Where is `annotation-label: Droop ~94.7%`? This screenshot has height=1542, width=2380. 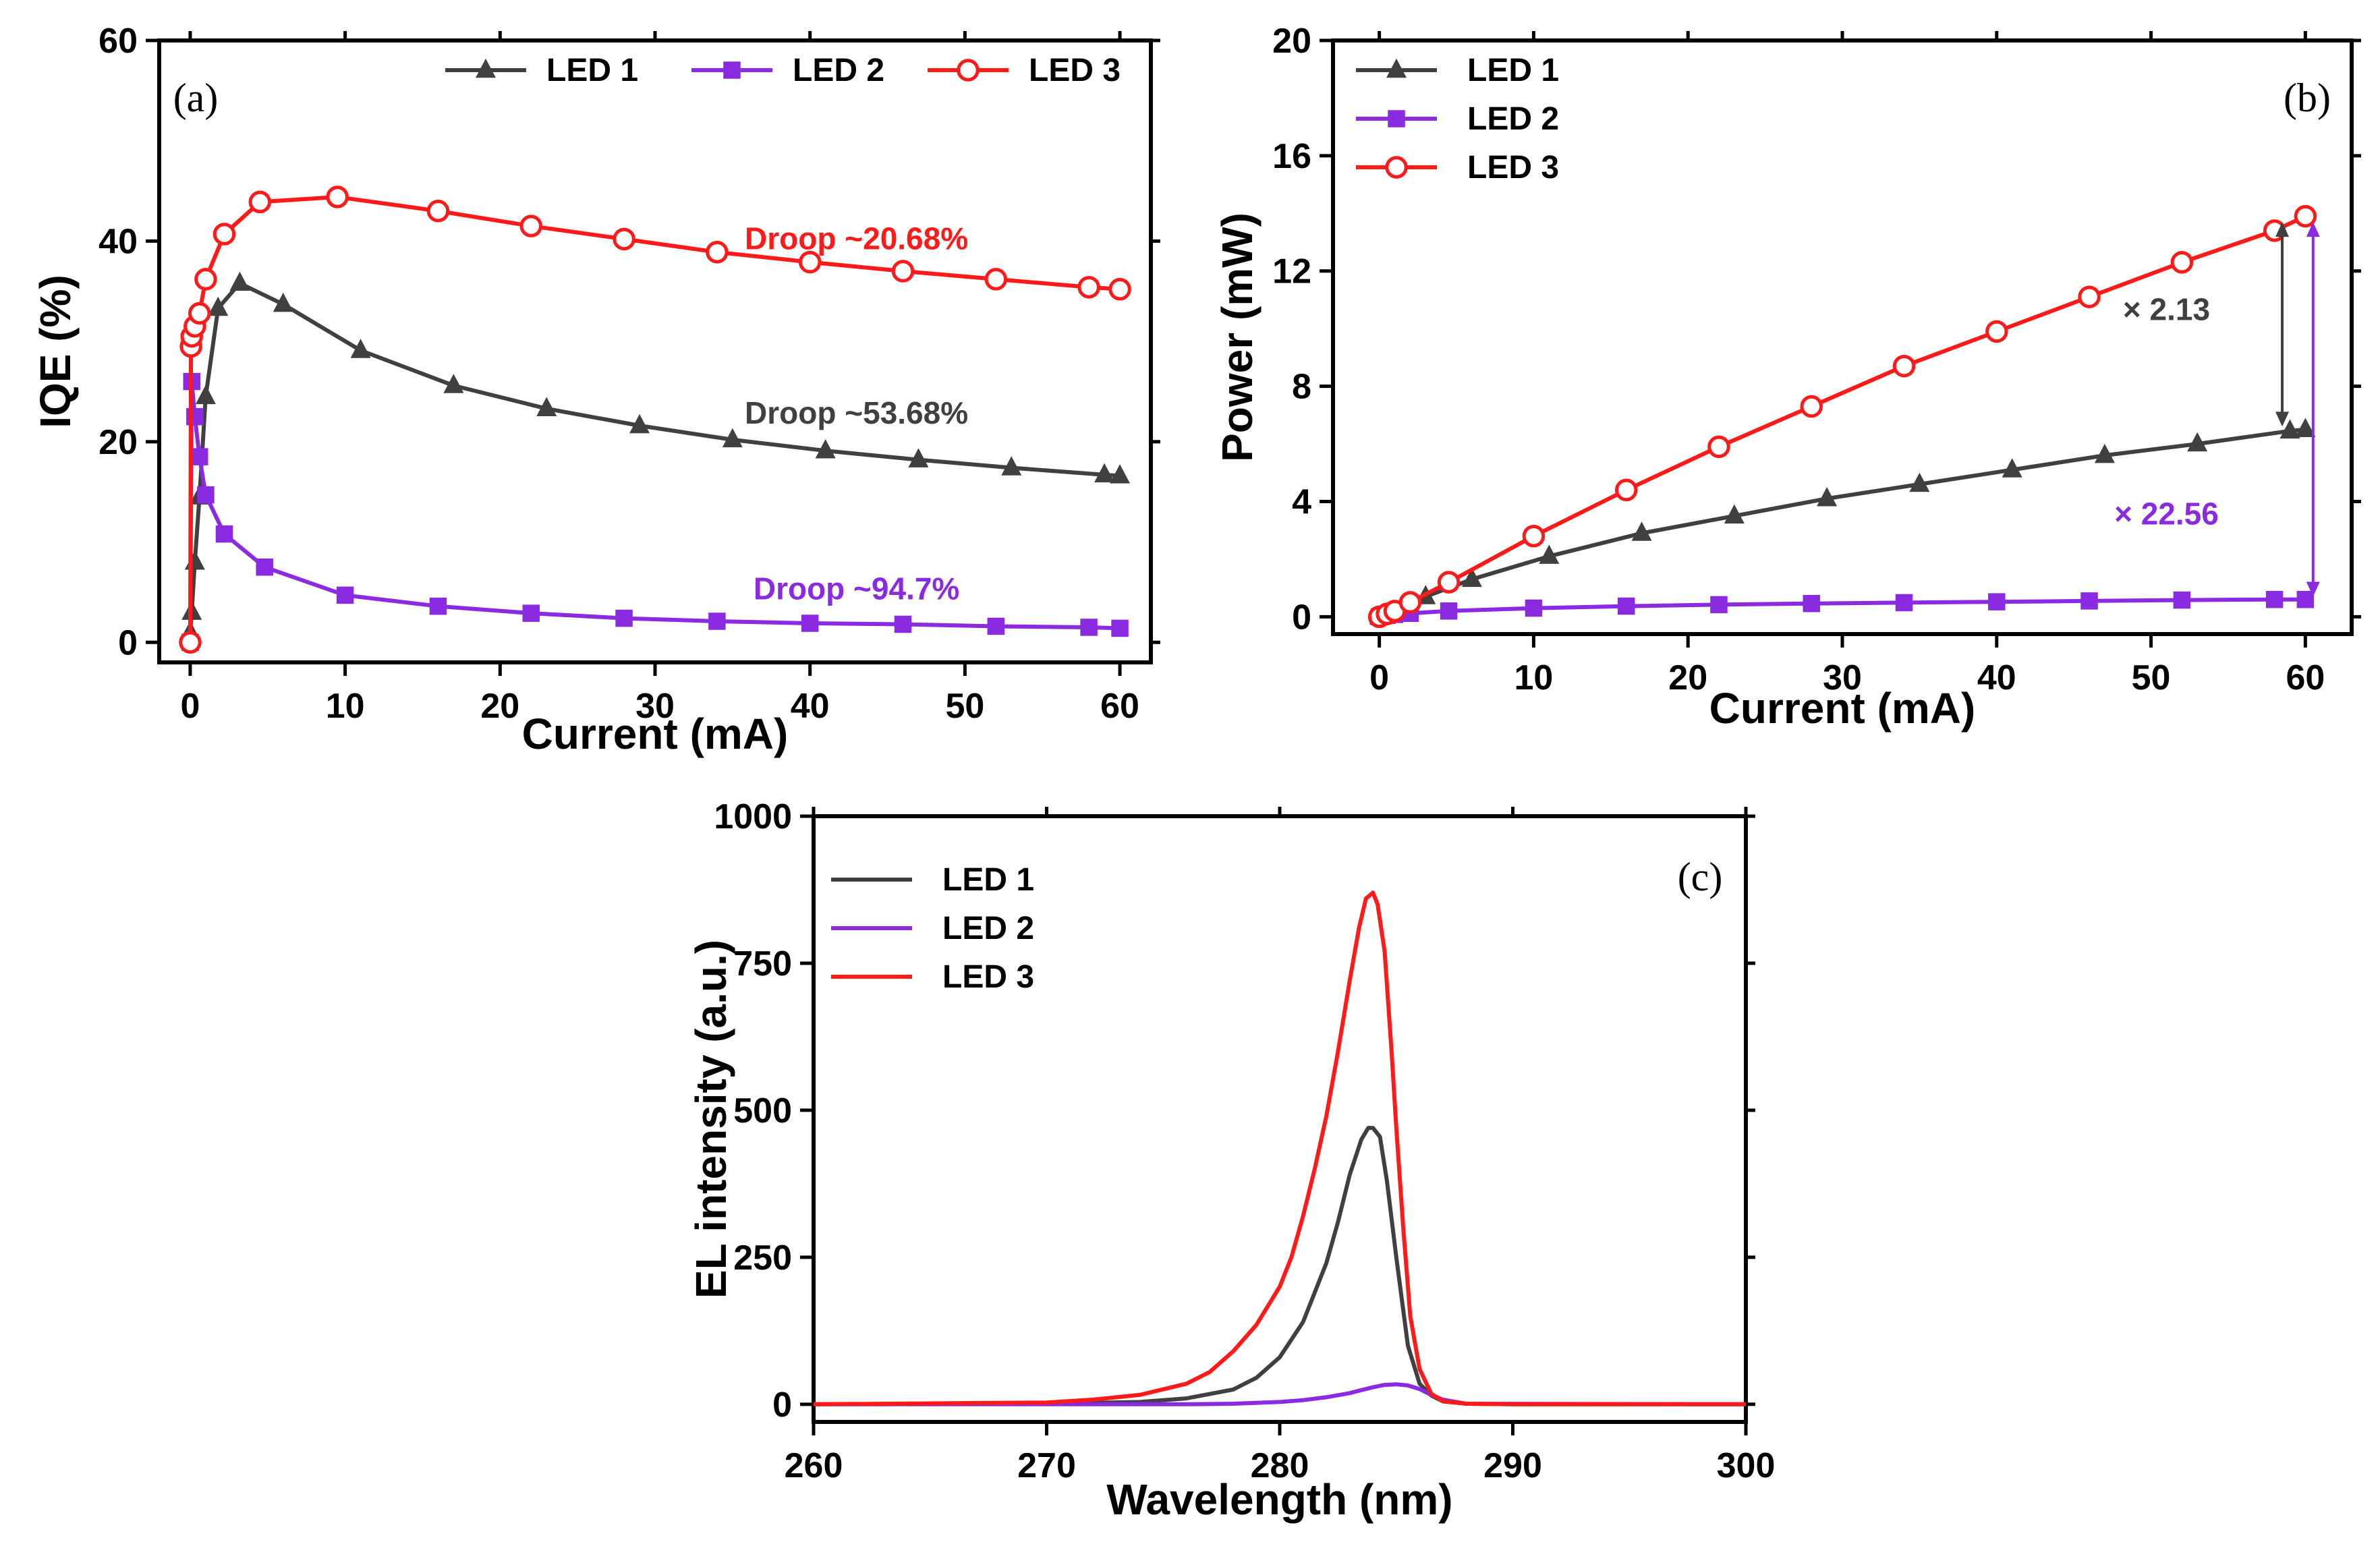 annotation-label: Droop ~94.7% is located at coordinates (857, 588).